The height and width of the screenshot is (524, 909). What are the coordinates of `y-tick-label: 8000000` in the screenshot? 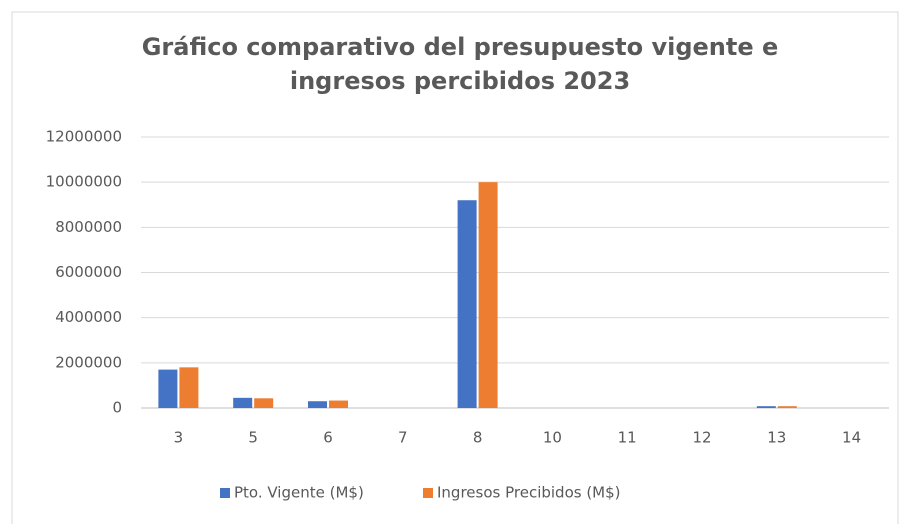 It's located at (88, 227).